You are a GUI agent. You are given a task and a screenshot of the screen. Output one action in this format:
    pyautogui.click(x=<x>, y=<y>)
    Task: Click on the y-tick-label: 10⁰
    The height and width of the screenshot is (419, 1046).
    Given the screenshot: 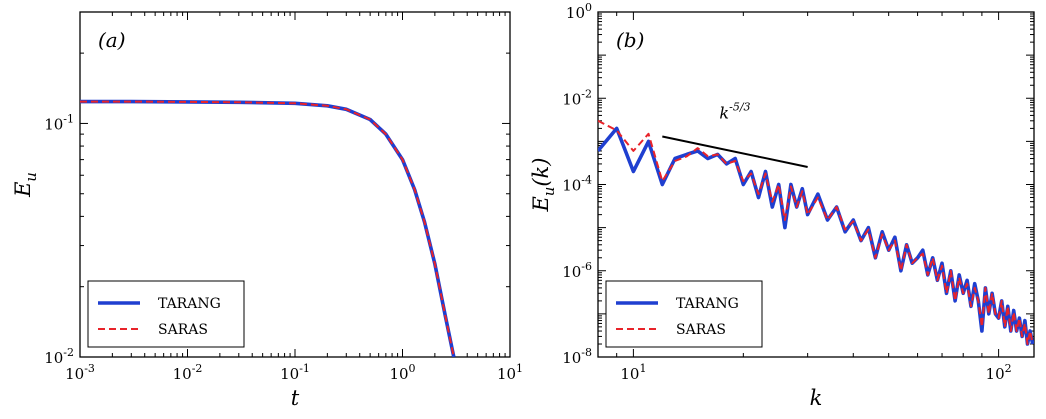 What is the action you would take?
    pyautogui.click(x=579, y=11)
    